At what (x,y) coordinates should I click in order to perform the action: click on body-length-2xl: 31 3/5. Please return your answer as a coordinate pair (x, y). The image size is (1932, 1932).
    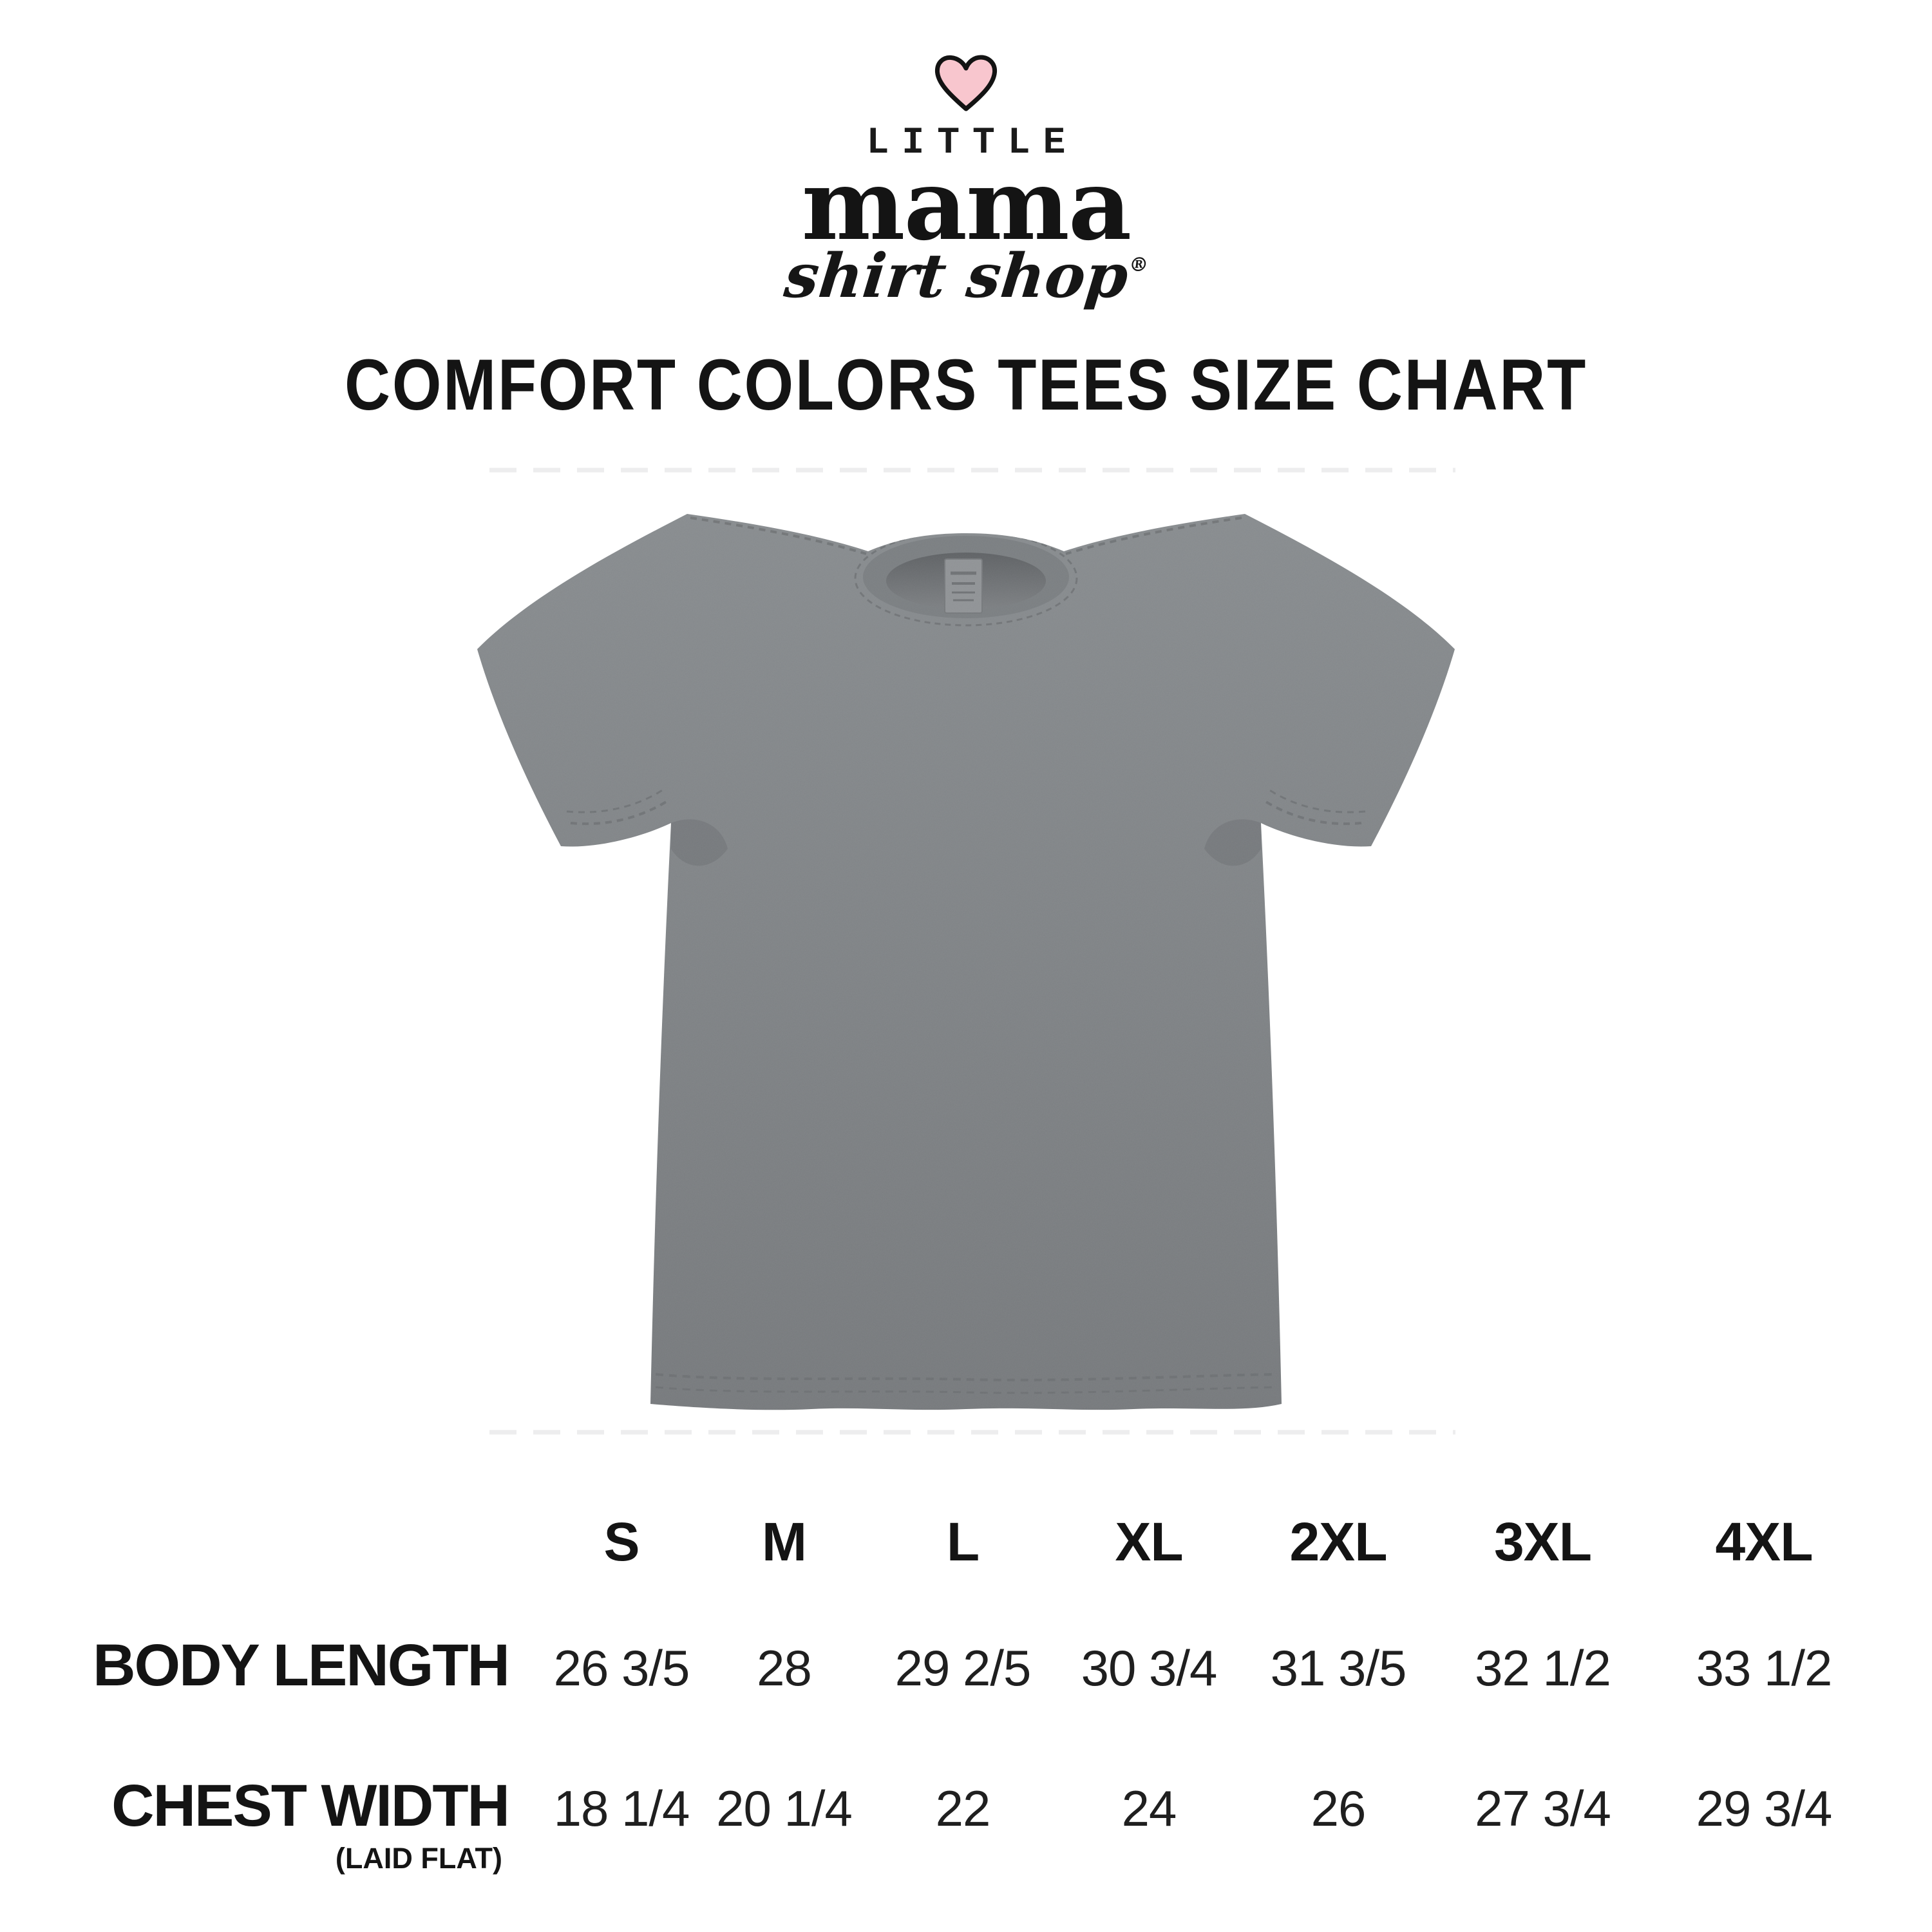
    Looking at the image, I should click on (1339, 1668).